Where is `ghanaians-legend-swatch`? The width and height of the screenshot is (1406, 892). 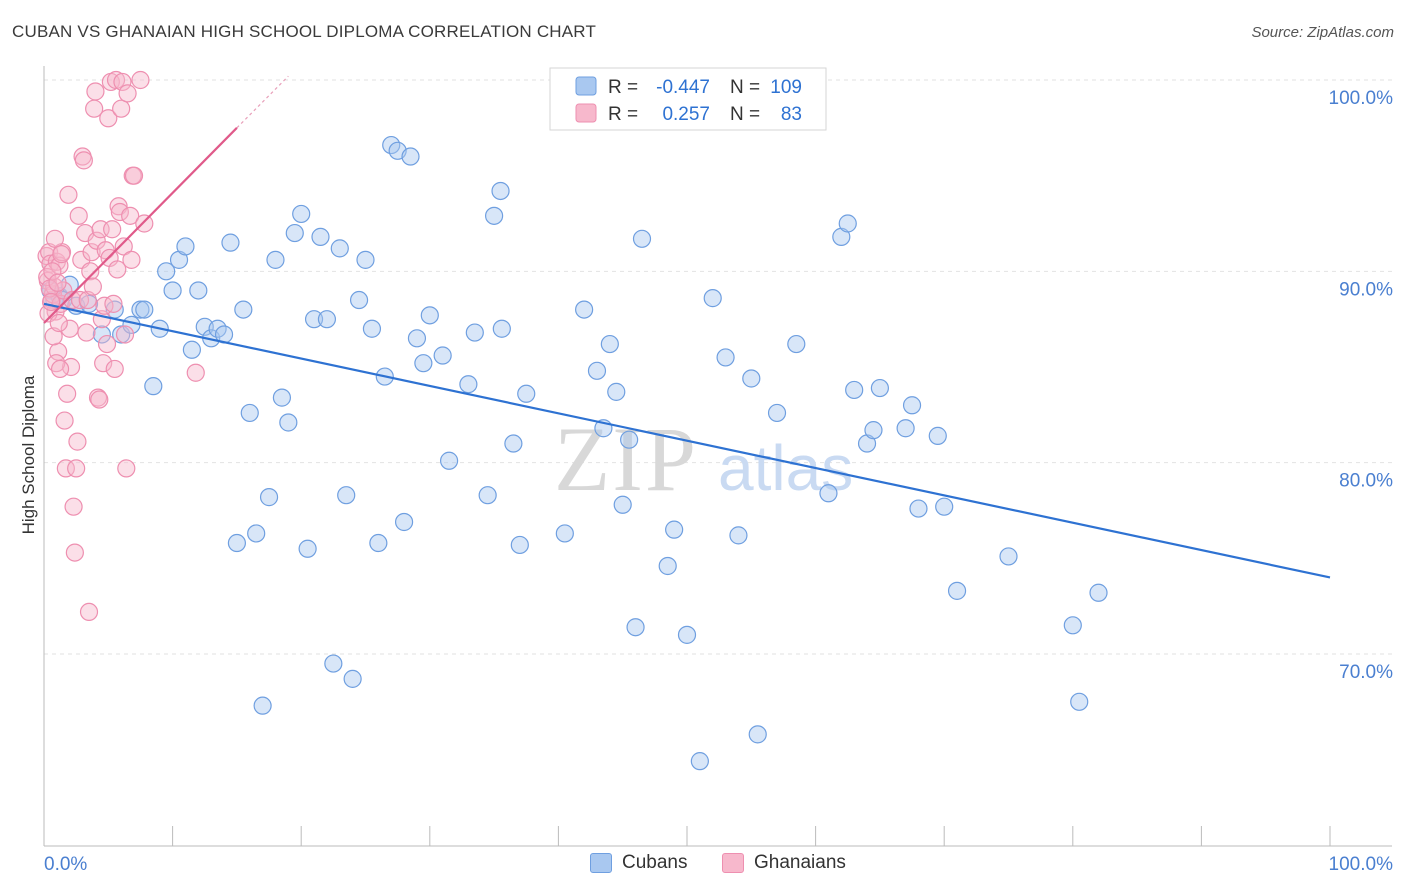
ghanaians-legend-swatch is located at coordinates (733, 863).